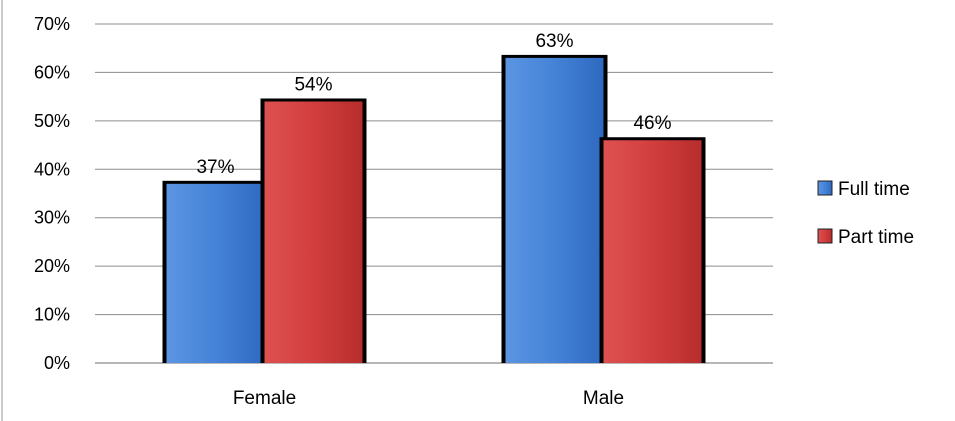 This screenshot has width=955, height=421. What do you see at coordinates (52, 266) in the screenshot?
I see `y-tick-label: 20%` at bounding box center [52, 266].